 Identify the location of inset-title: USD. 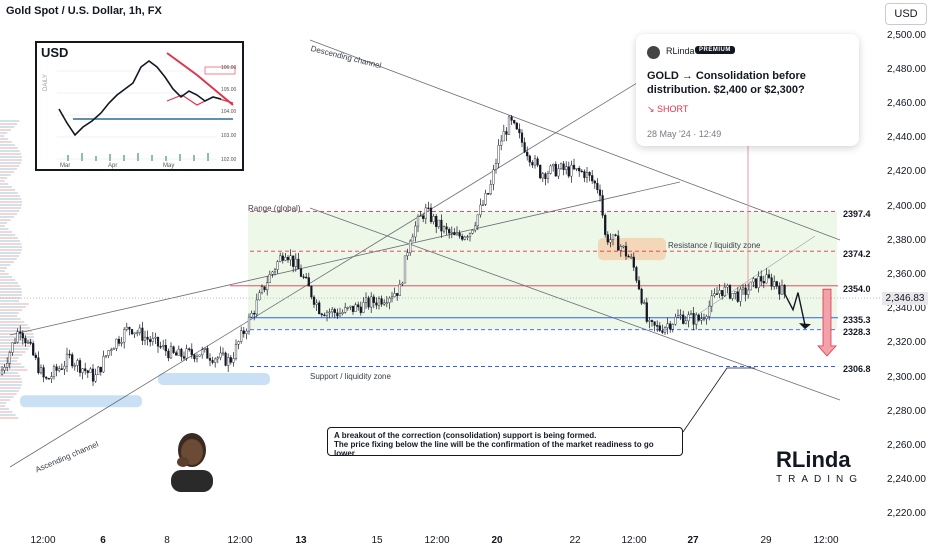
(55, 52).